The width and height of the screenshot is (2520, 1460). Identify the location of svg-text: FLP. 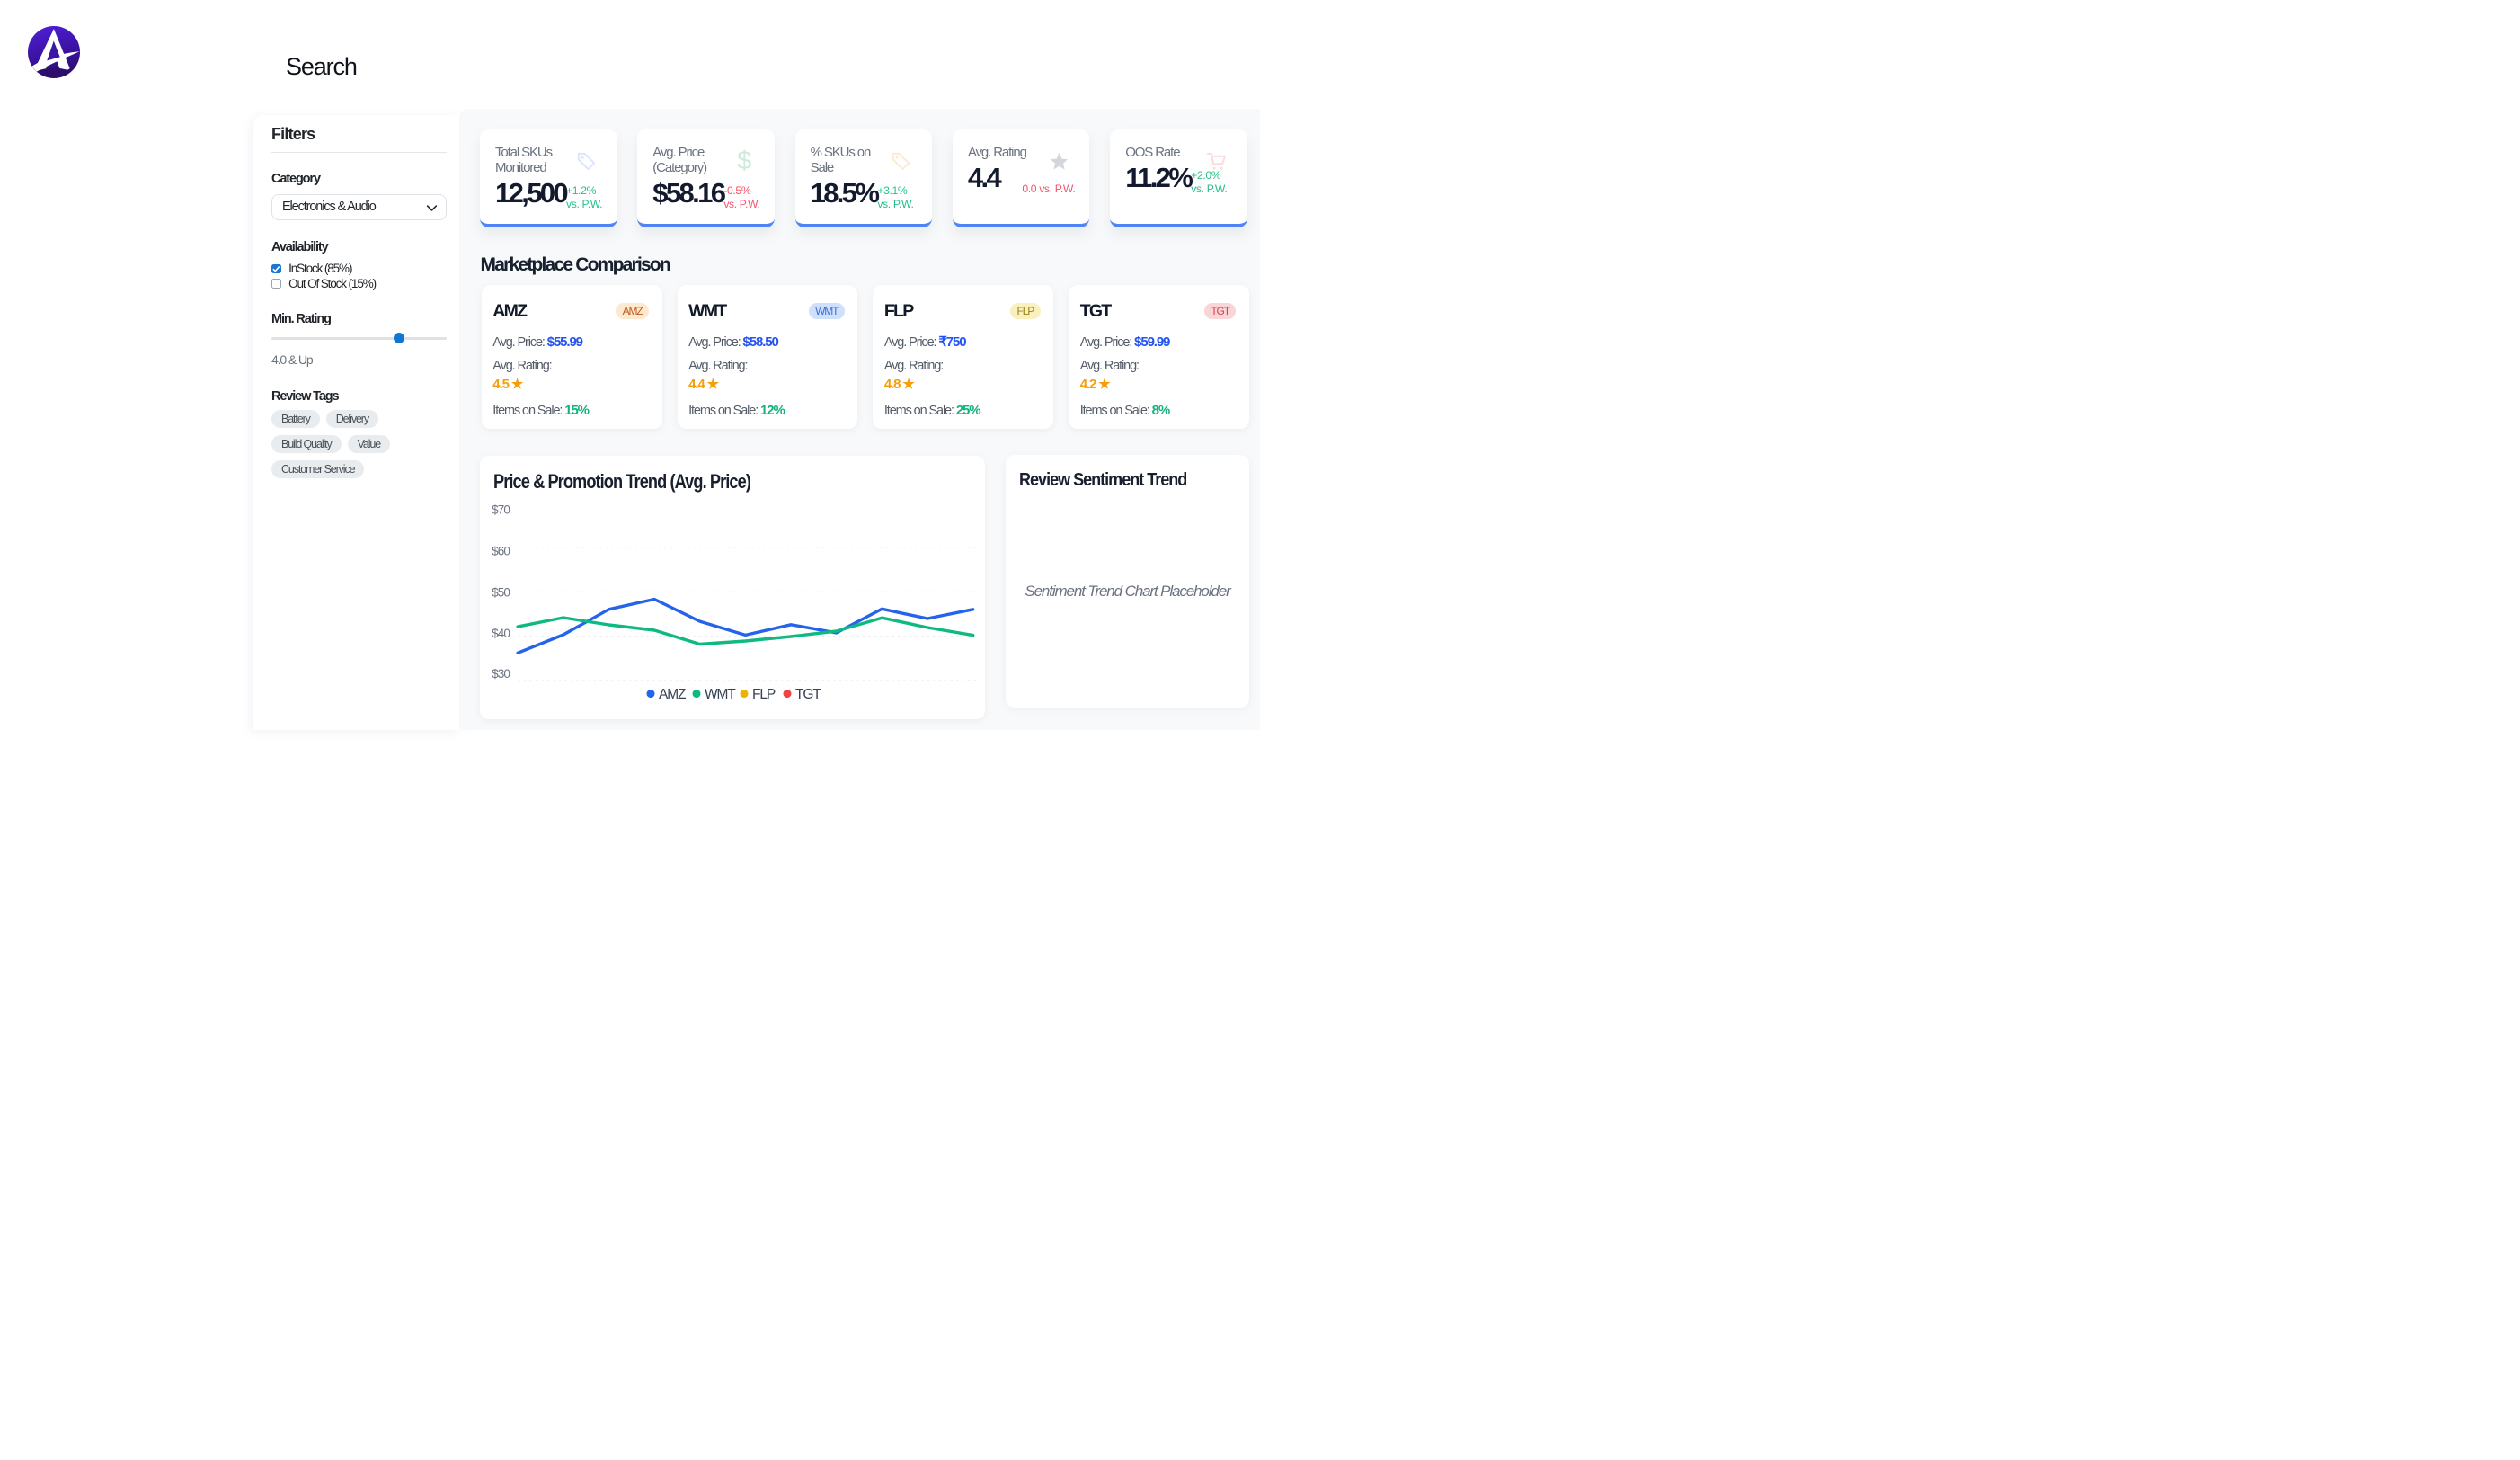
(764, 694).